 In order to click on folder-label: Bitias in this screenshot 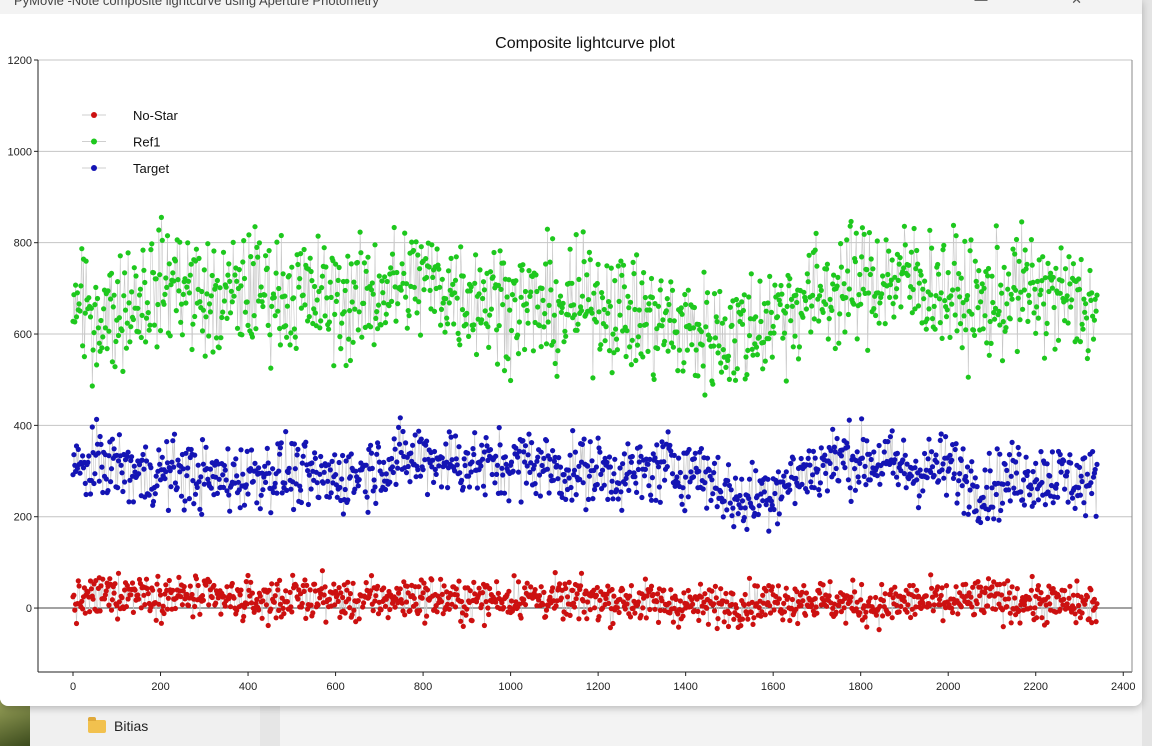, I will do `click(131, 726)`.